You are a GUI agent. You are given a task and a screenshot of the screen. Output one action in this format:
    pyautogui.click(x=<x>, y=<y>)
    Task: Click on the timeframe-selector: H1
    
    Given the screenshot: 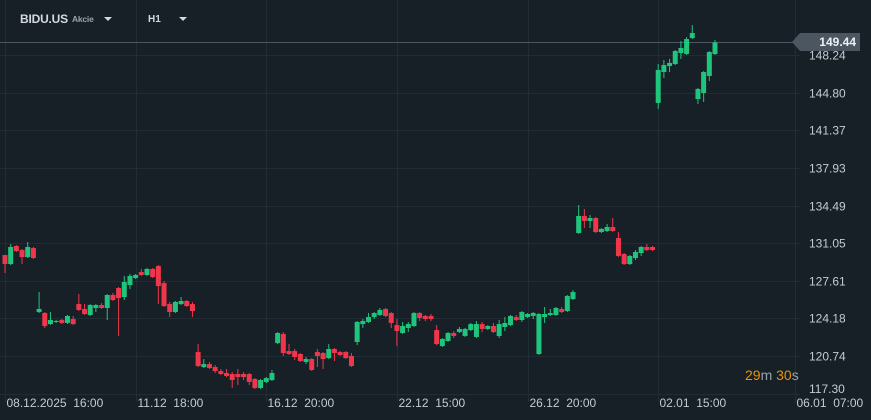 What is the action you would take?
    pyautogui.click(x=167, y=19)
    